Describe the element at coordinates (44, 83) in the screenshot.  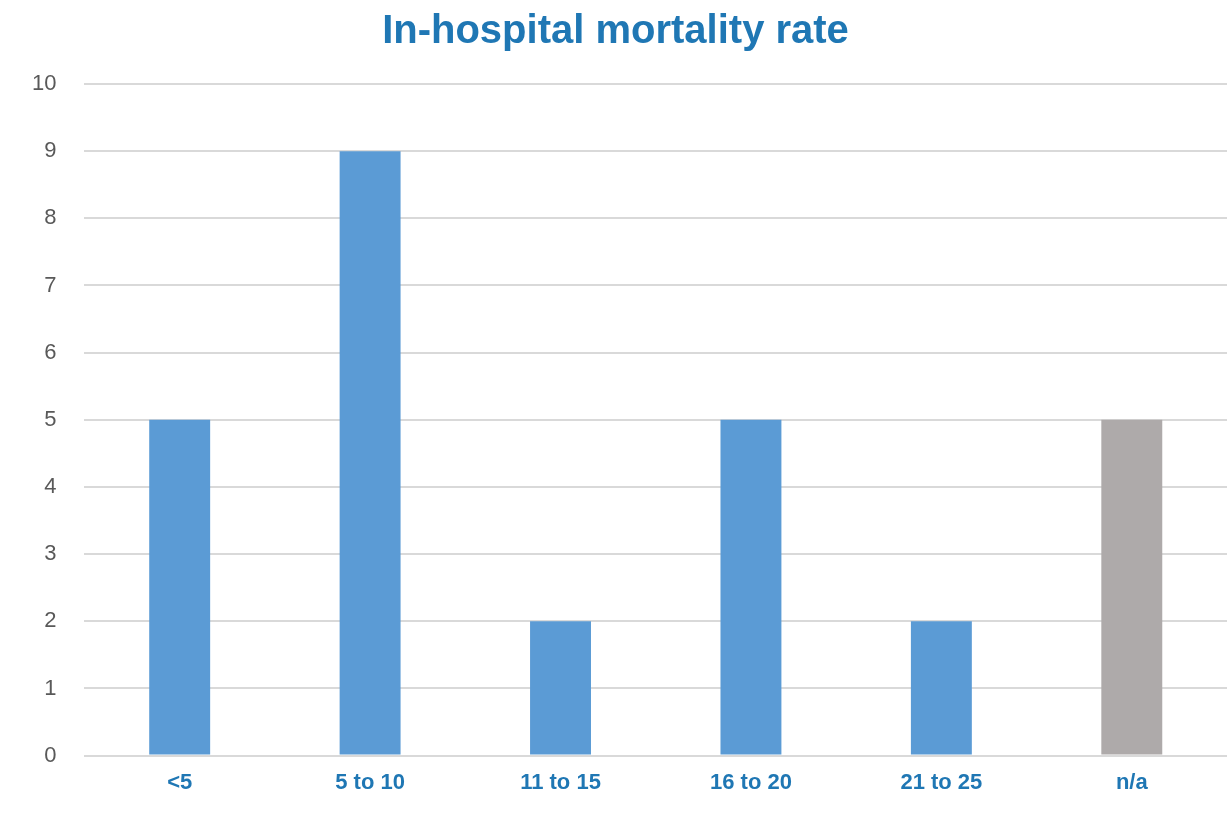
I see `y-tick-label: 10` at that location.